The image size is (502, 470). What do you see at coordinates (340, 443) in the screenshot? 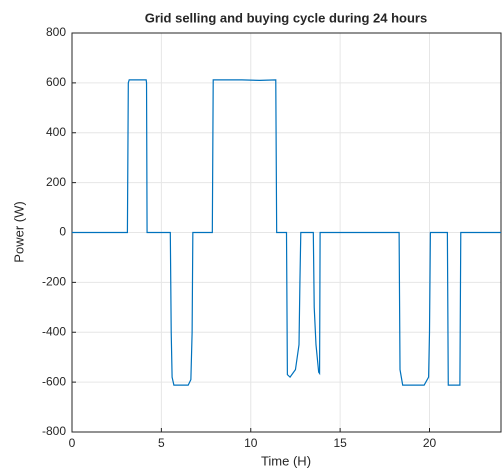
I see `x-tick-label: 15` at bounding box center [340, 443].